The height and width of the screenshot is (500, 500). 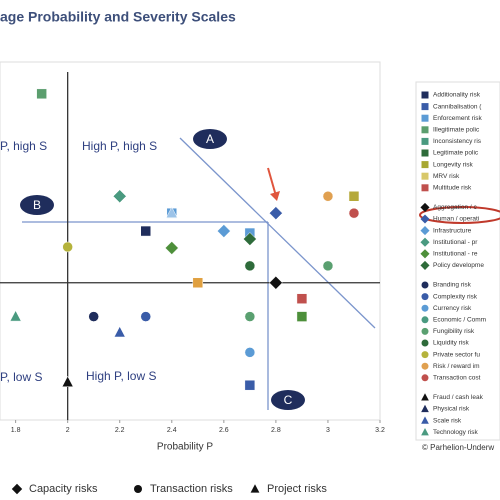 I want to click on x-tick-label: 2, so click(x=68, y=430).